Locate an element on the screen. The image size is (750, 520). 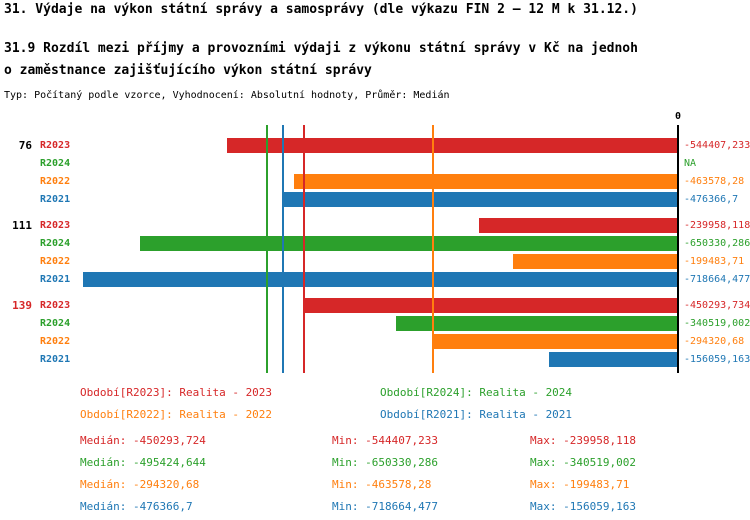
legend-item-r2021: Období[R2021]: Realita - 2021 is located at coordinates (476, 414).